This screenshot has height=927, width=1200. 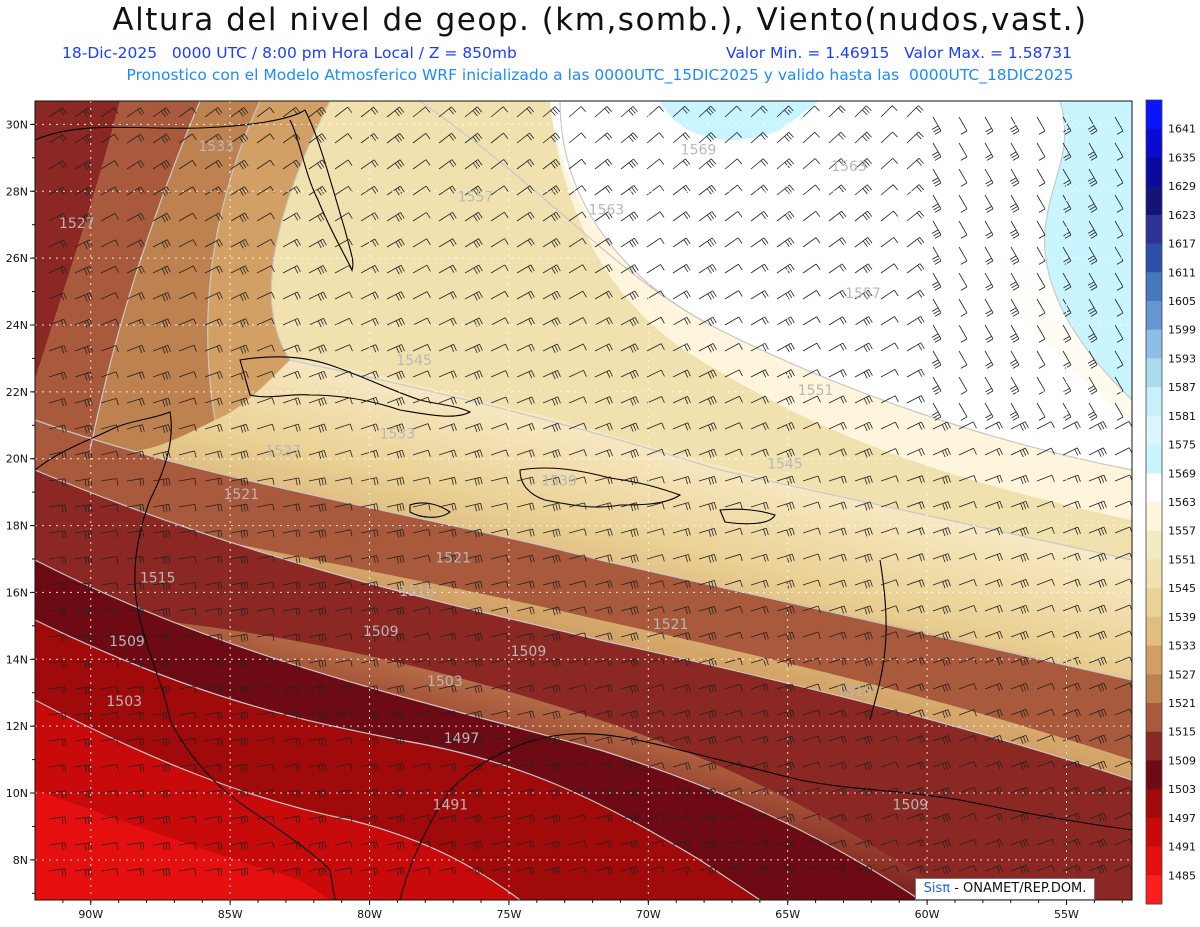 What do you see at coordinates (863, 294) in the screenshot?
I see `contour-label: 1557` at bounding box center [863, 294].